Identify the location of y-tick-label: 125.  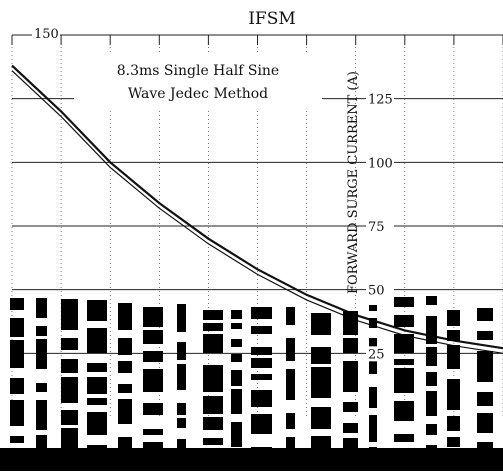
(380, 100).